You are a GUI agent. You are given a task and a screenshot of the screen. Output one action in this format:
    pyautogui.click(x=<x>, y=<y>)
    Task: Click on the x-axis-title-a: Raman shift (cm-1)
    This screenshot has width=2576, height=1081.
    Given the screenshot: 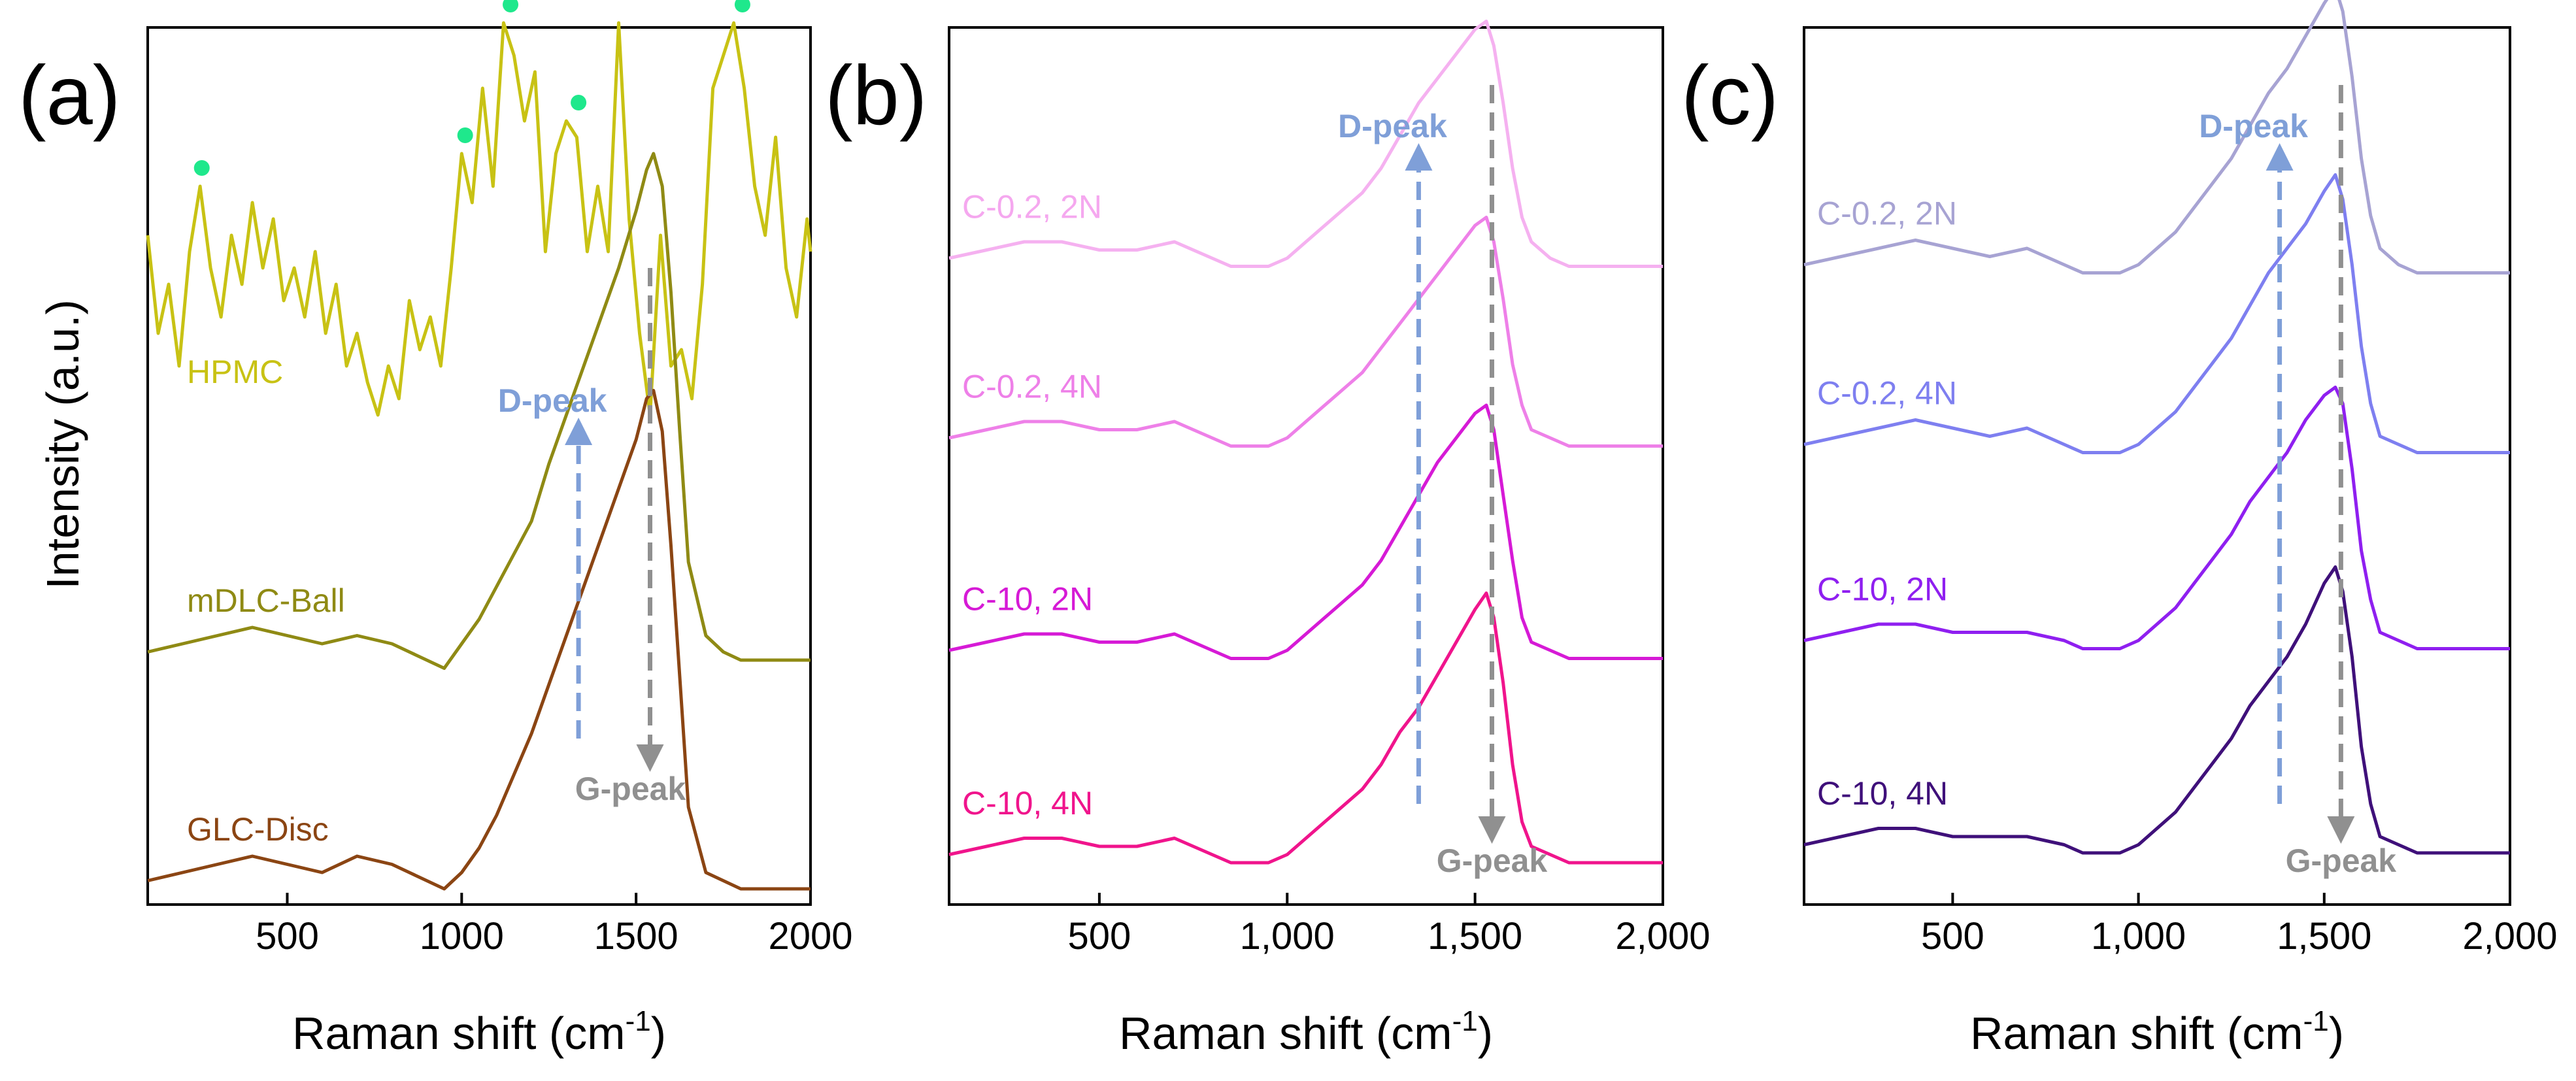 What is the action you would take?
    pyautogui.click(x=479, y=1032)
    